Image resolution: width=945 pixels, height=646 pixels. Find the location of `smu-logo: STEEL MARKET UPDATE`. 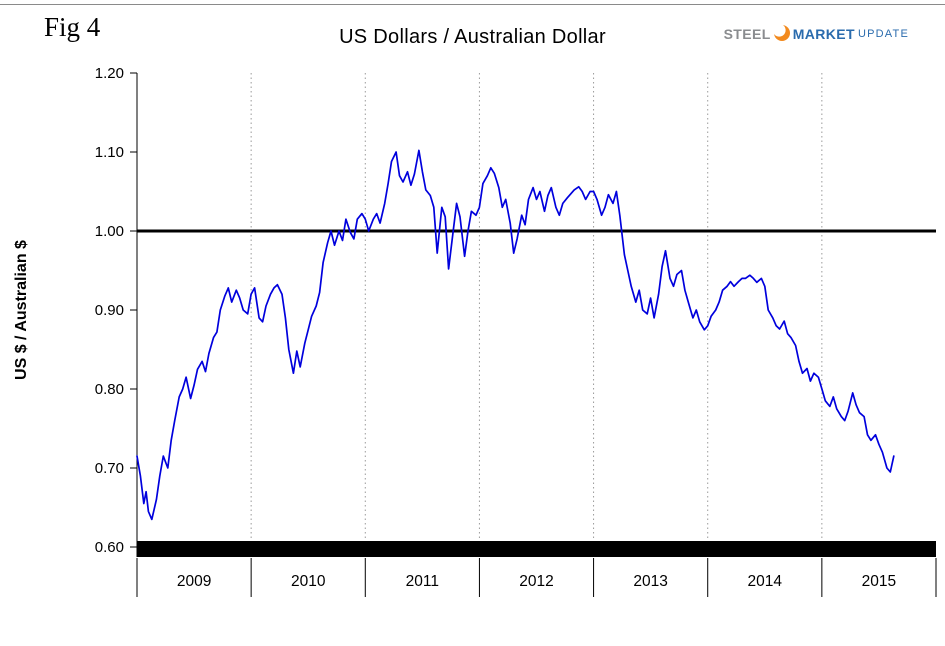

smu-logo: STEEL MARKET UPDATE is located at coordinates (816, 34).